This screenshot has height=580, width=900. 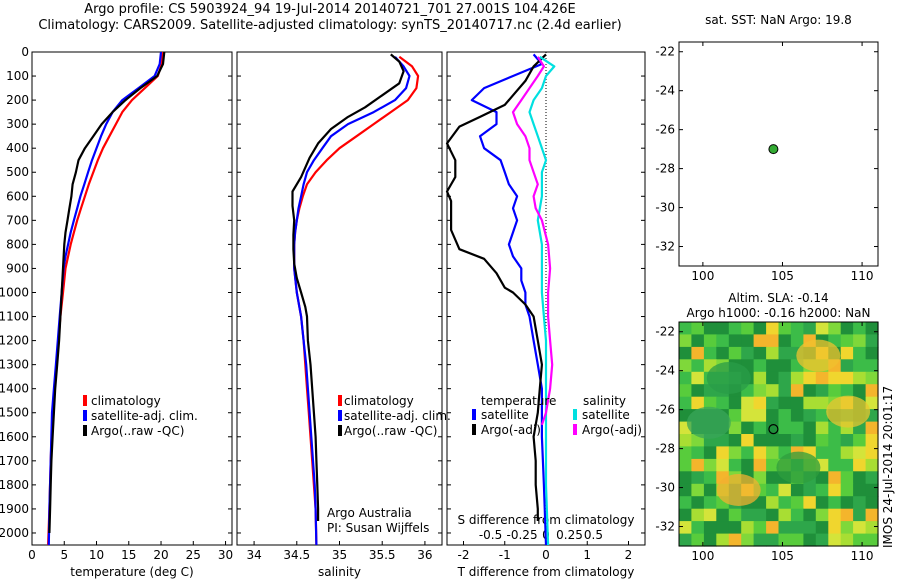 I want to click on y-tick-label: 1400, so click(x=14, y=389).